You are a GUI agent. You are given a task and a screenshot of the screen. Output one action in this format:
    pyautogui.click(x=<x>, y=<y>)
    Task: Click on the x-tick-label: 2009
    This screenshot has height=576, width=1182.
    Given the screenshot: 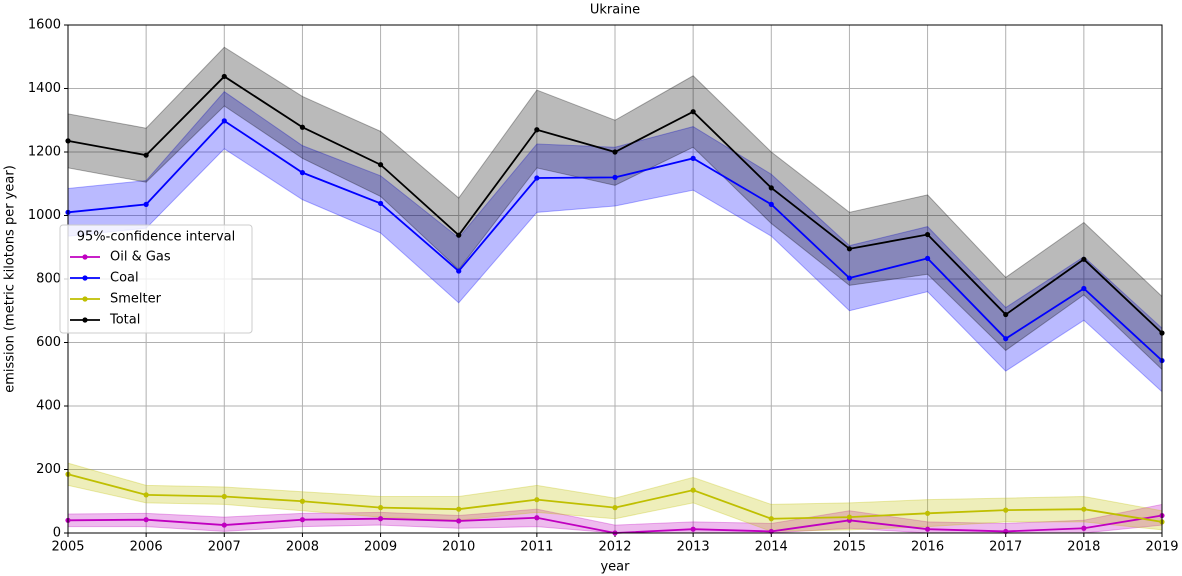 What is the action you would take?
    pyautogui.click(x=380, y=547)
    